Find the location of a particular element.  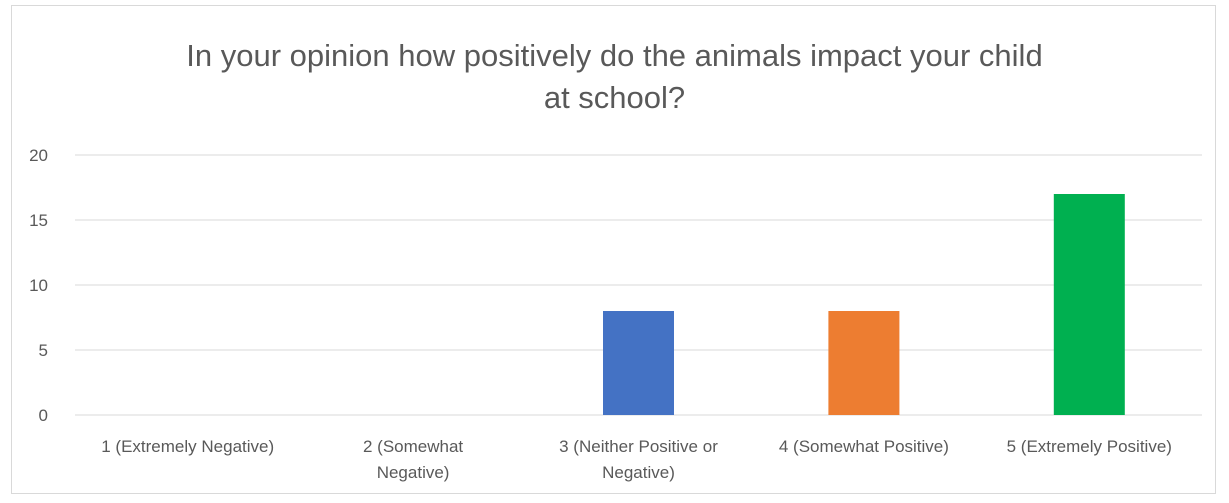

x-category-label: 1 (Extremely Negative) is located at coordinates (187, 446).